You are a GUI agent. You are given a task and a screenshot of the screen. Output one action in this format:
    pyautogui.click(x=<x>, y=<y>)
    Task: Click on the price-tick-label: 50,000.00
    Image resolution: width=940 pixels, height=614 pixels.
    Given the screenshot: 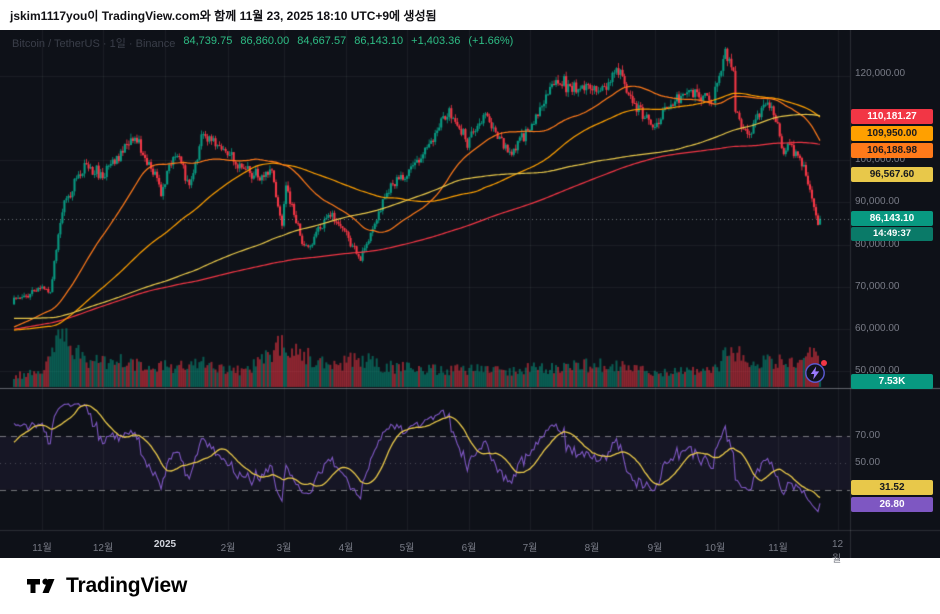 What is the action you would take?
    pyautogui.click(x=877, y=370)
    